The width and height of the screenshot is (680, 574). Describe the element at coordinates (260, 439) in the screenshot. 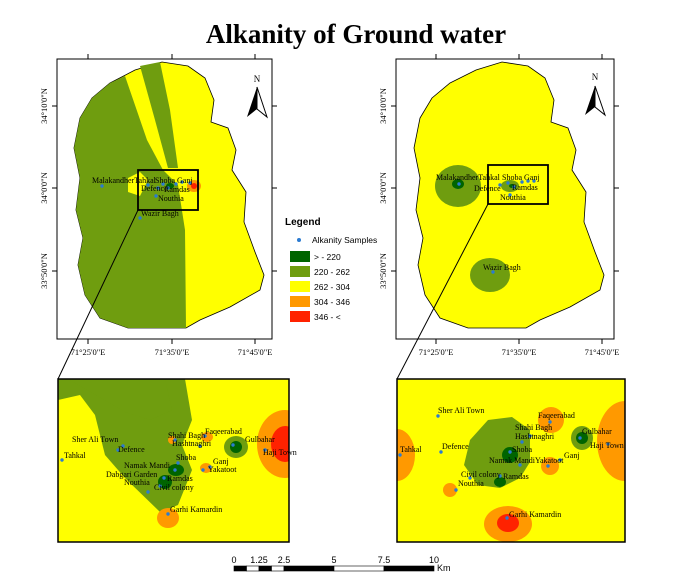

I see `svg-text: Gulbahar` at that location.